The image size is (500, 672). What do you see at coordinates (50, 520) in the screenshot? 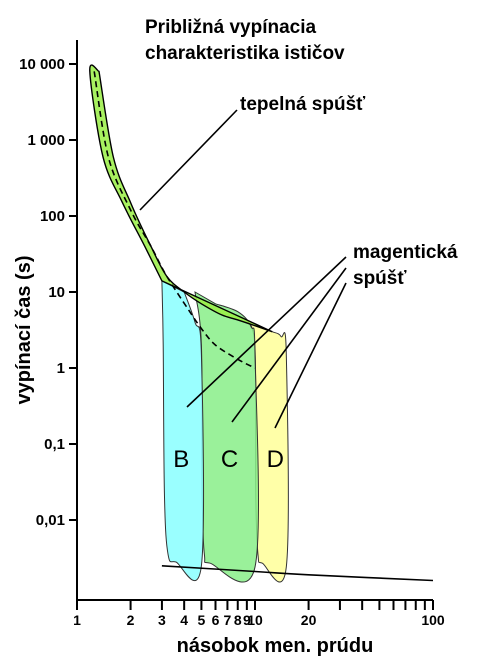
I see `y-tick-label: 0,01` at bounding box center [50, 520].